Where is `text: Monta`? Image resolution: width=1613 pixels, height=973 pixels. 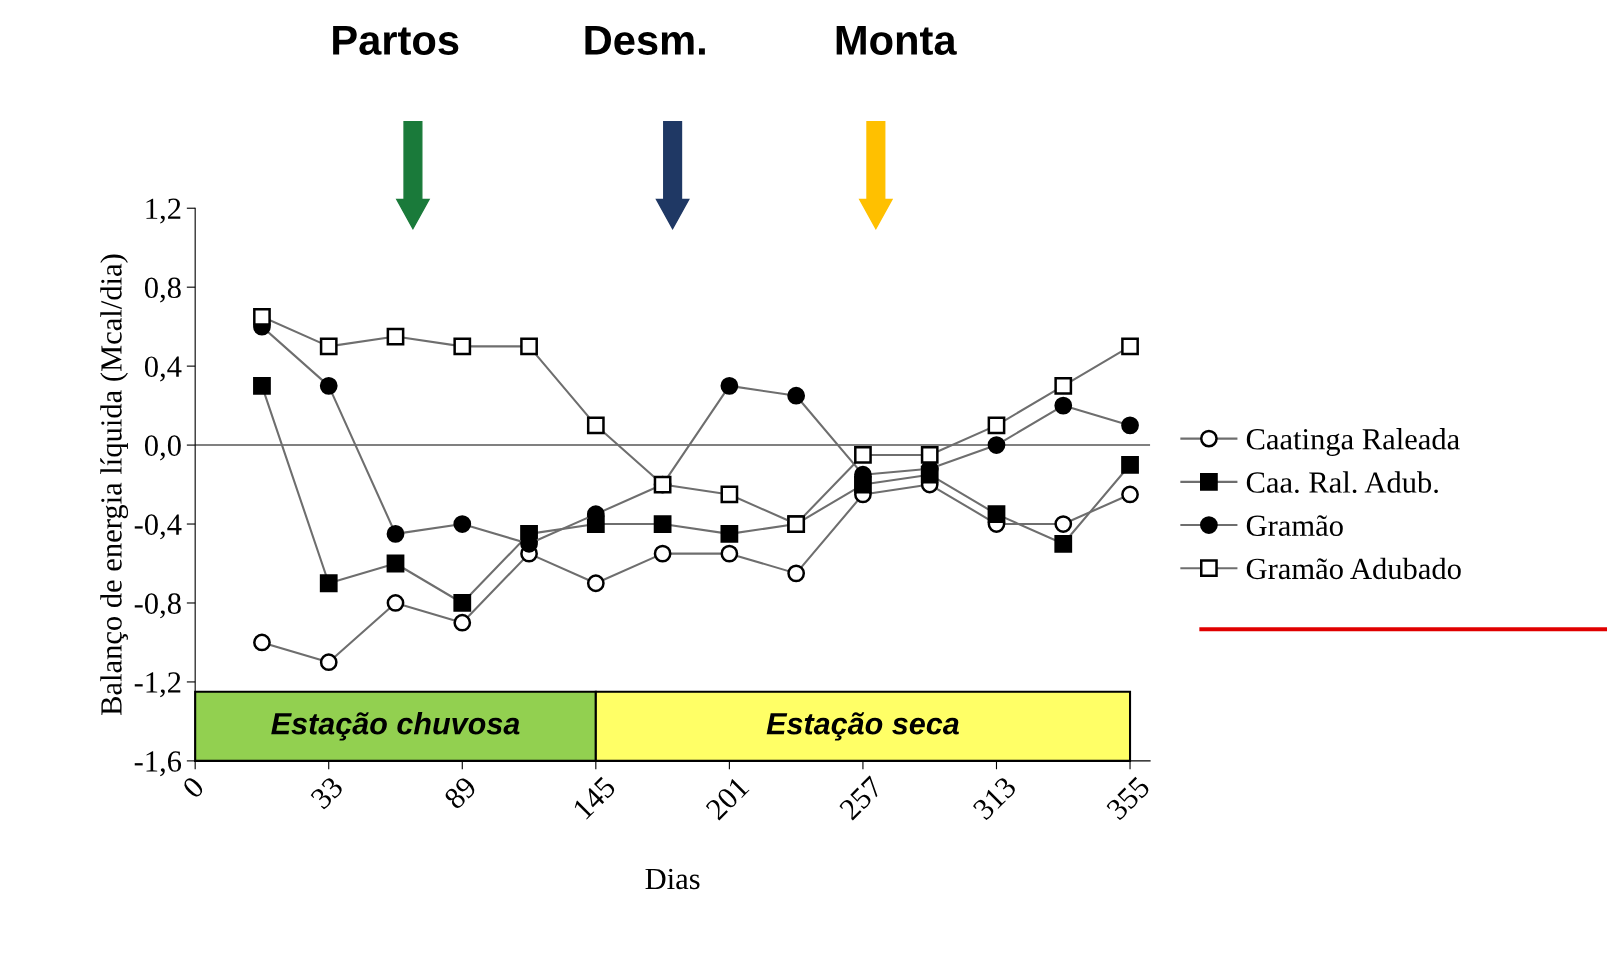 text: Monta is located at coordinates (896, 40).